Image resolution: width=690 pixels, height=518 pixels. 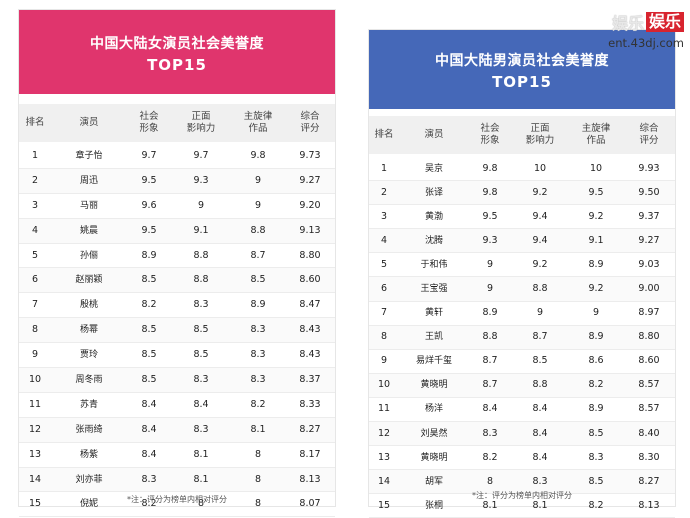 What do you see at coordinates (649, 216) in the screenshot?
I see `cell-overall-score: 9.37` at bounding box center [649, 216].